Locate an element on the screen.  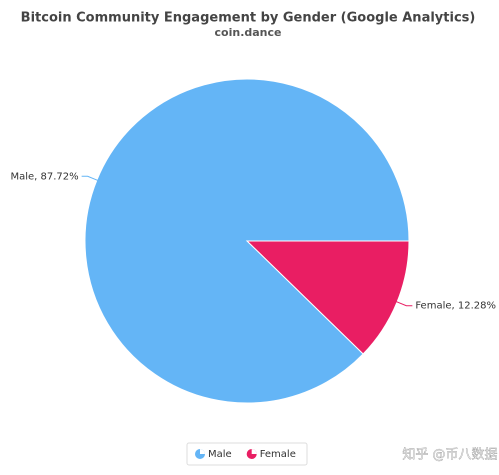
legend-label: Male is located at coordinates (220, 454).